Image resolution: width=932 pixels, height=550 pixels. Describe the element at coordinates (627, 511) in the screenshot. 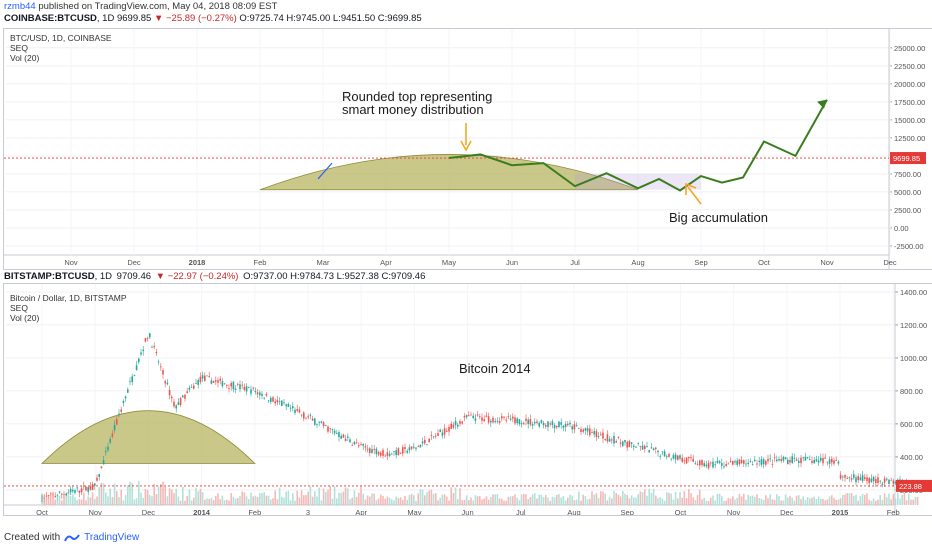

I see `x-tick-label: Sep` at that location.